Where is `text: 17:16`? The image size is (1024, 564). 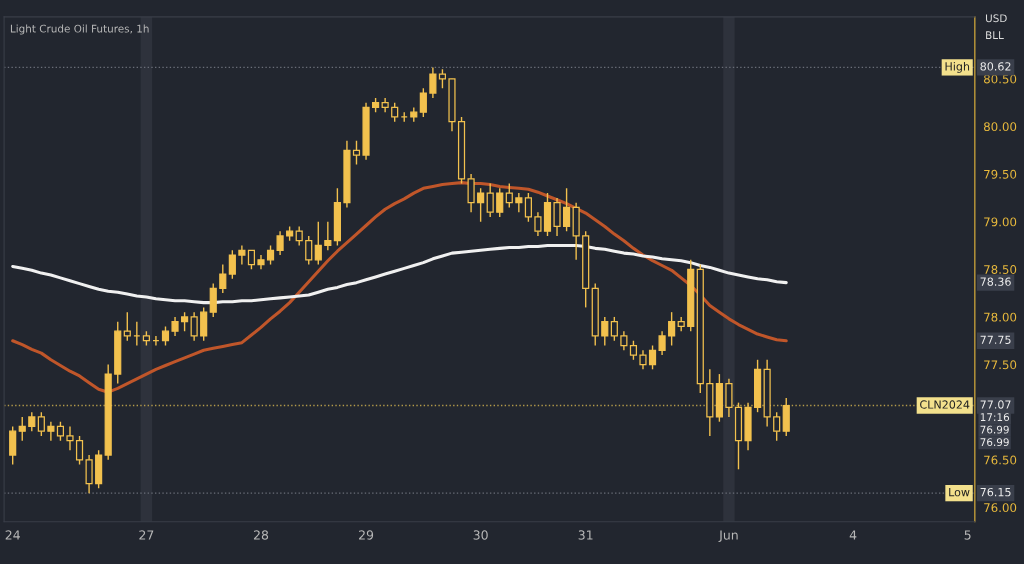
text: 17:16 is located at coordinates (995, 417).